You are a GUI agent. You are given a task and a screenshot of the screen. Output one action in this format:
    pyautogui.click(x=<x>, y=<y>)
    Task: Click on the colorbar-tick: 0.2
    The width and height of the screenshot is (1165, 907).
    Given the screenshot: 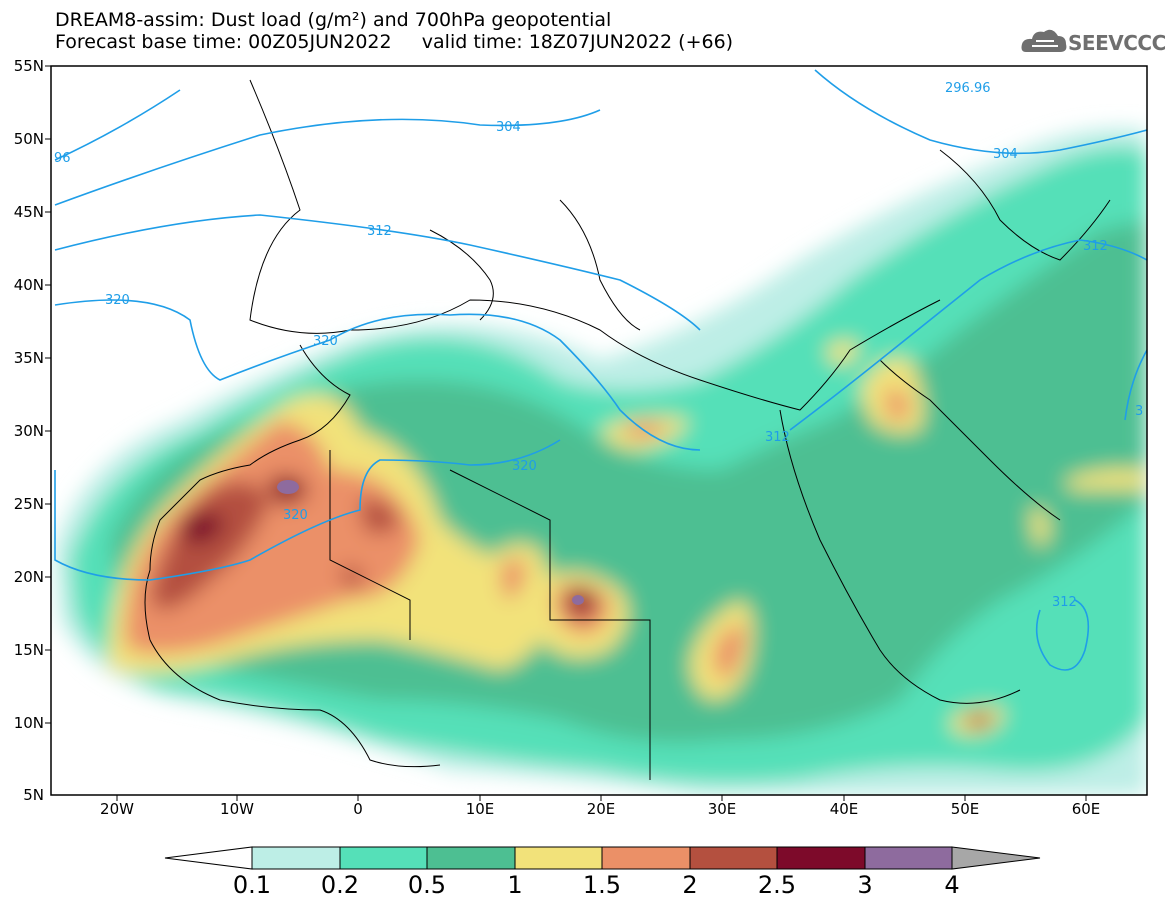 What is the action you would take?
    pyautogui.click(x=340, y=885)
    